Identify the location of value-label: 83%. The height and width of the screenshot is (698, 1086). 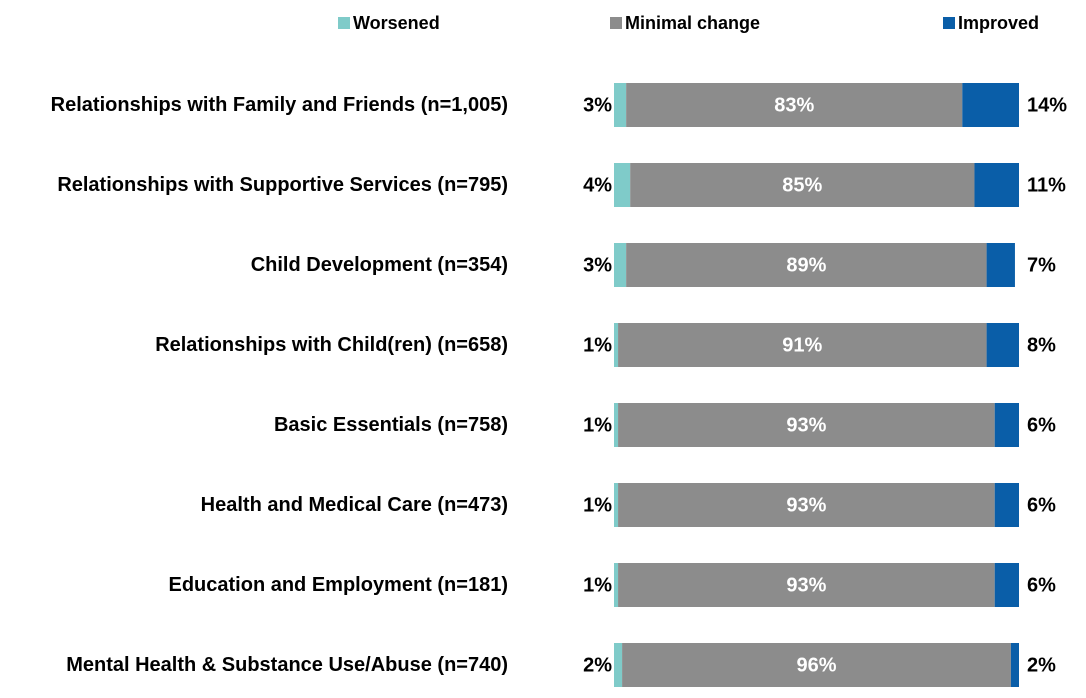
(794, 105).